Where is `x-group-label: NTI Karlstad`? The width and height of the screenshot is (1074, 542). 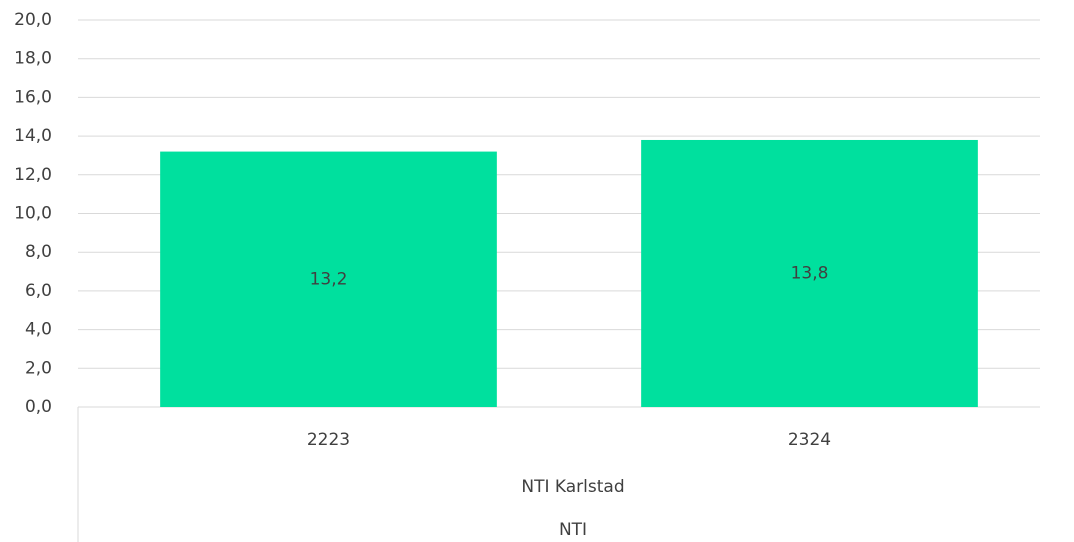 x-group-label: NTI Karlstad is located at coordinates (572, 487).